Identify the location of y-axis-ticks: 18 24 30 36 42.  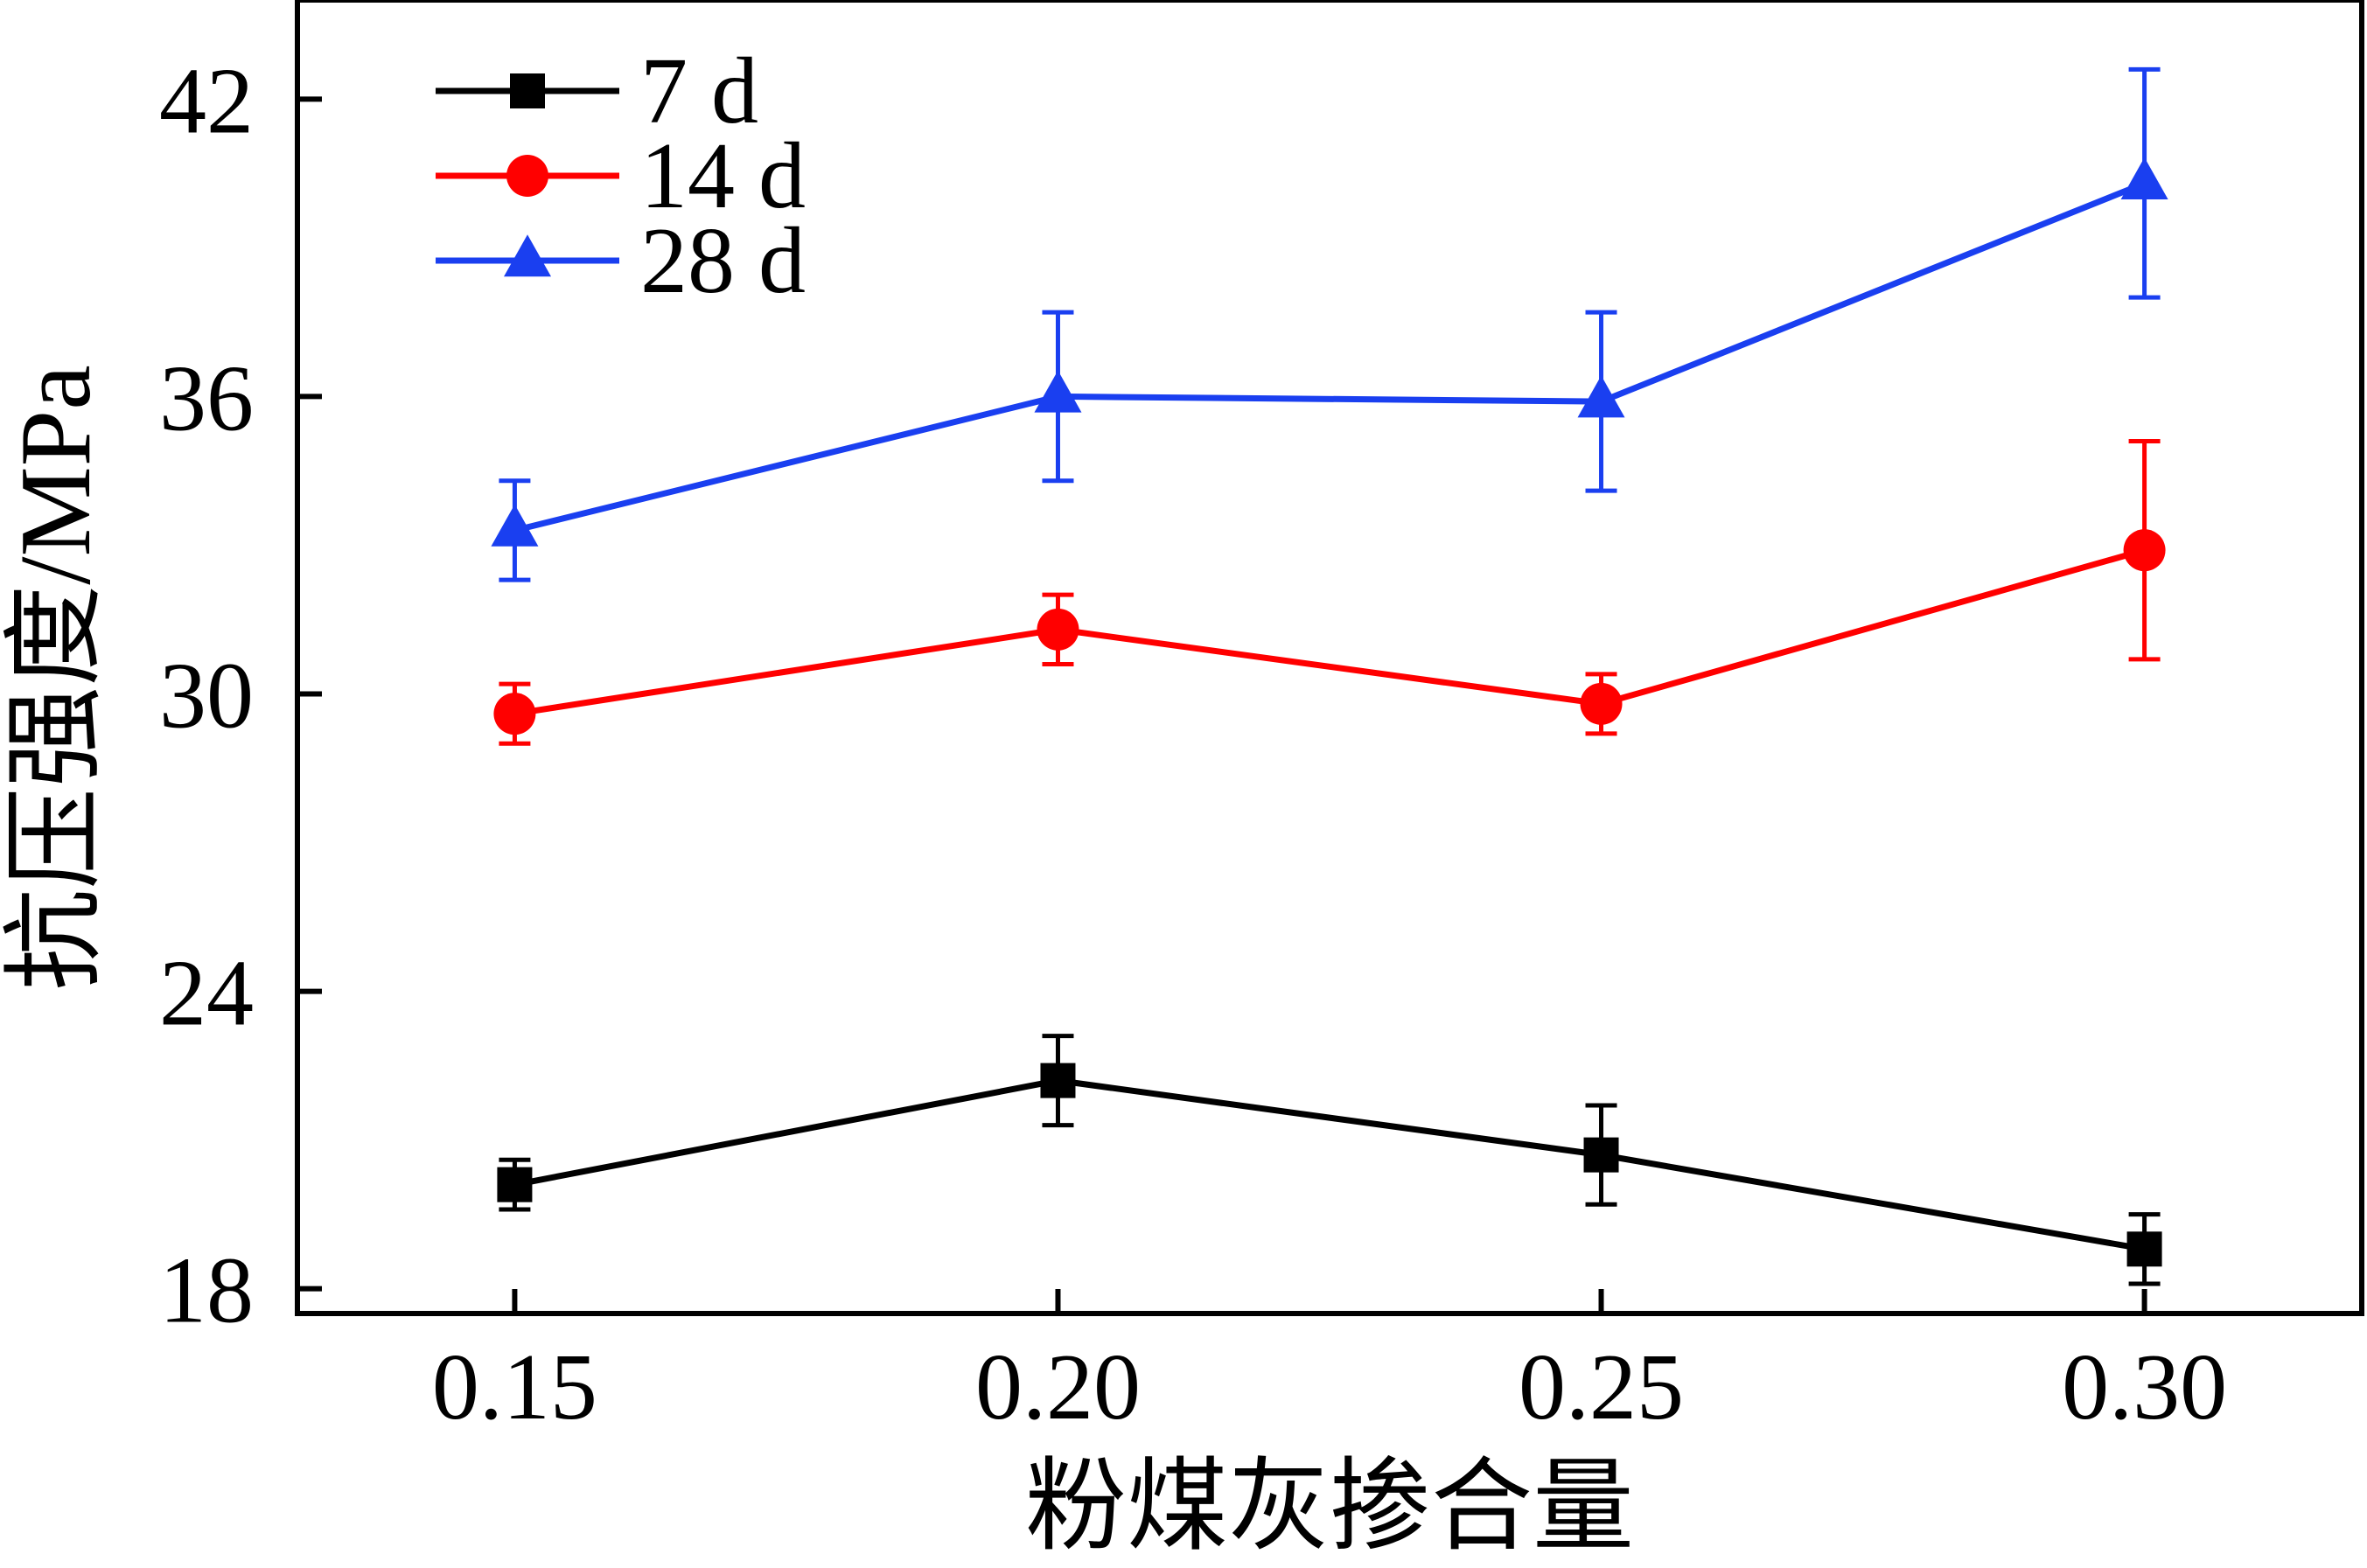
(241, 696).